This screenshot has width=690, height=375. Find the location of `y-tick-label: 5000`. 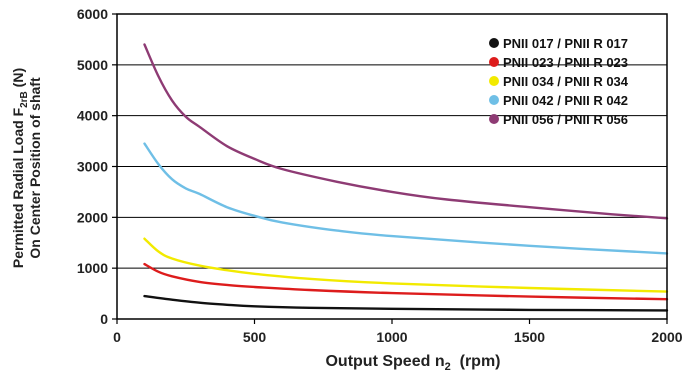

y-tick-label: 5000 is located at coordinates (92, 65).